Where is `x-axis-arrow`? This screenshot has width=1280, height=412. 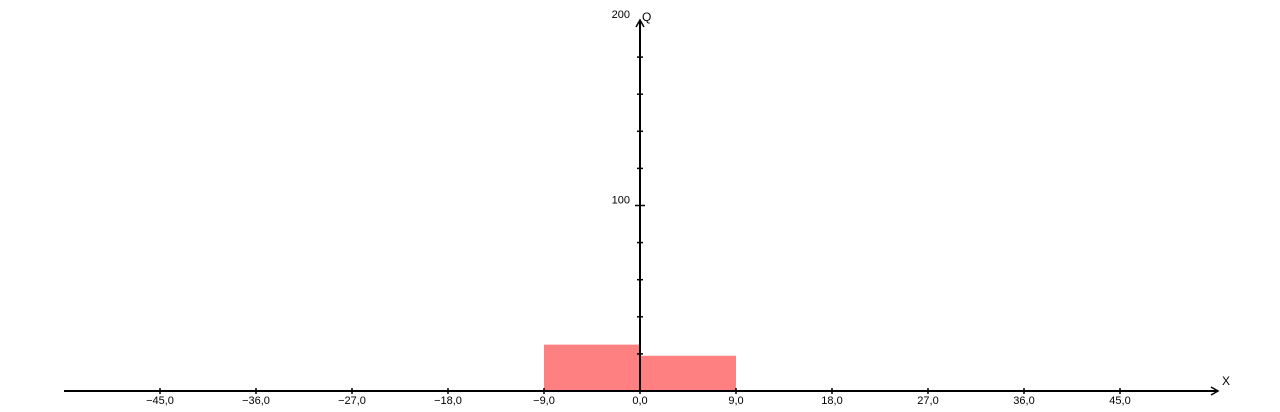
x-axis-arrow is located at coordinates (1215, 391).